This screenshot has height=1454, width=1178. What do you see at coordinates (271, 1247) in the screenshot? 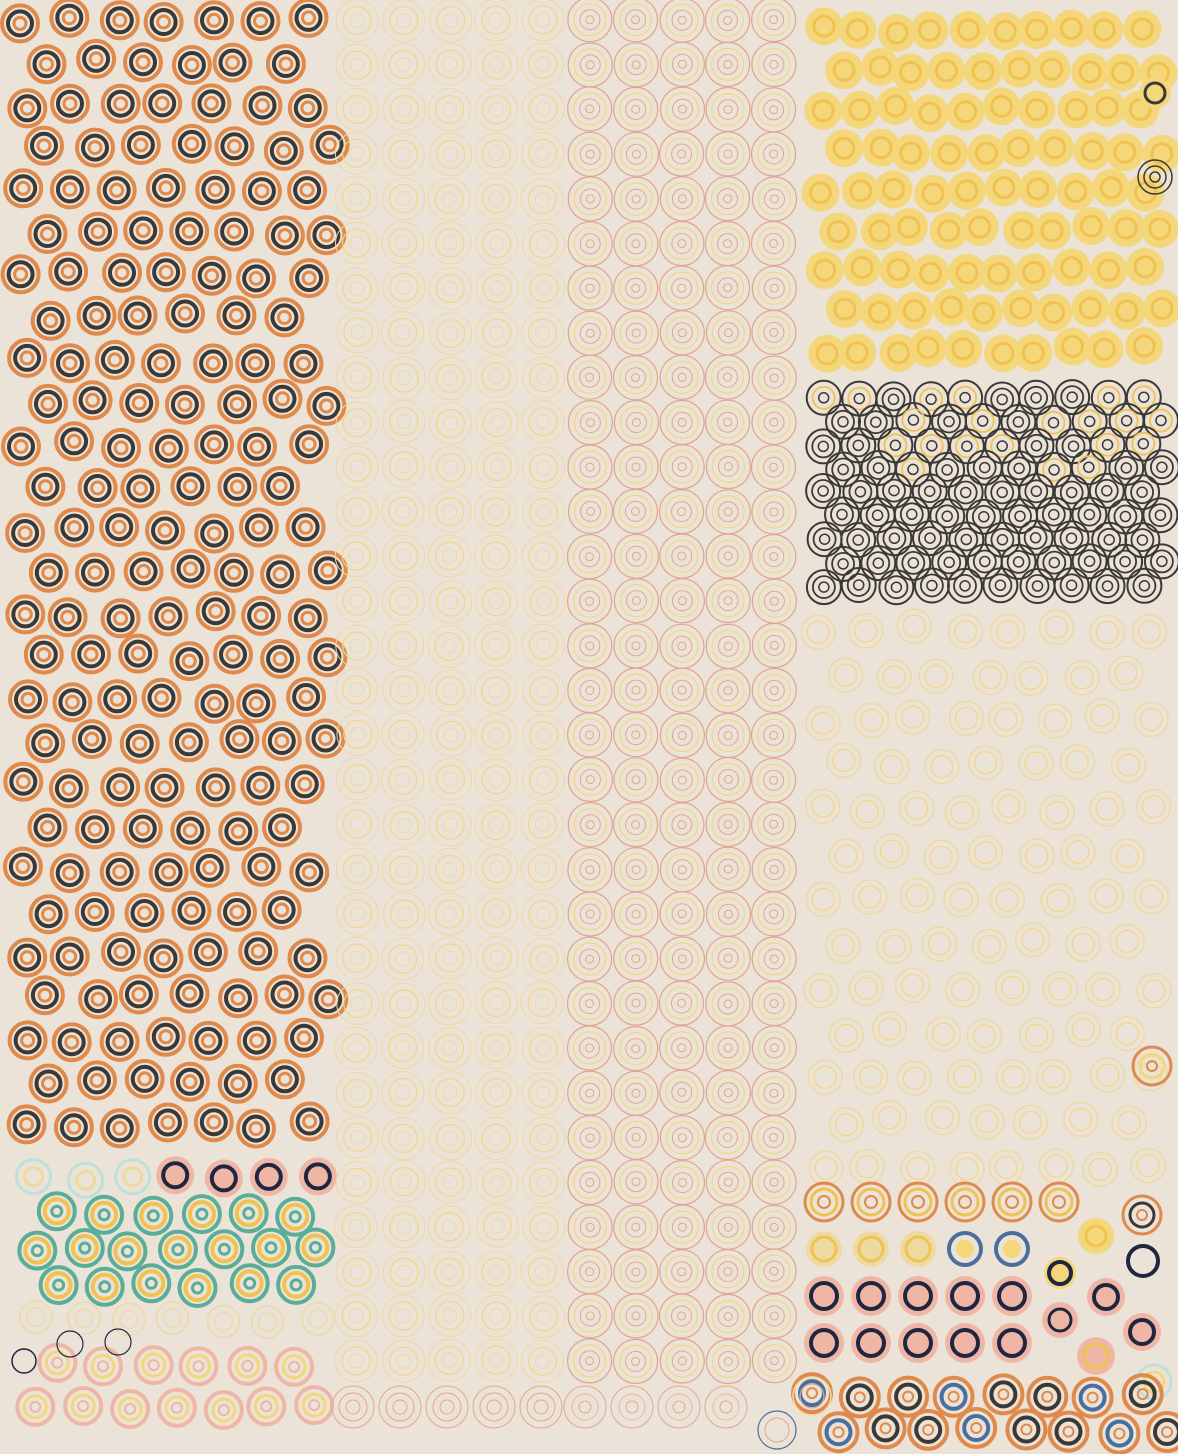
I see `teal-yellow-disc` at bounding box center [271, 1247].